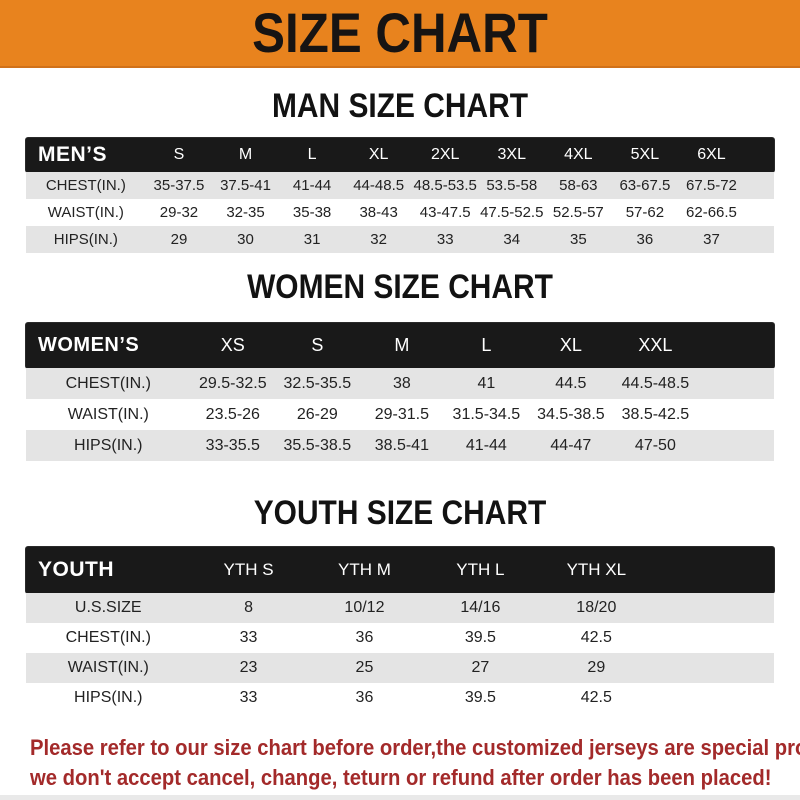  Describe the element at coordinates (245, 154) in the screenshot. I see `column-header: M` at that location.